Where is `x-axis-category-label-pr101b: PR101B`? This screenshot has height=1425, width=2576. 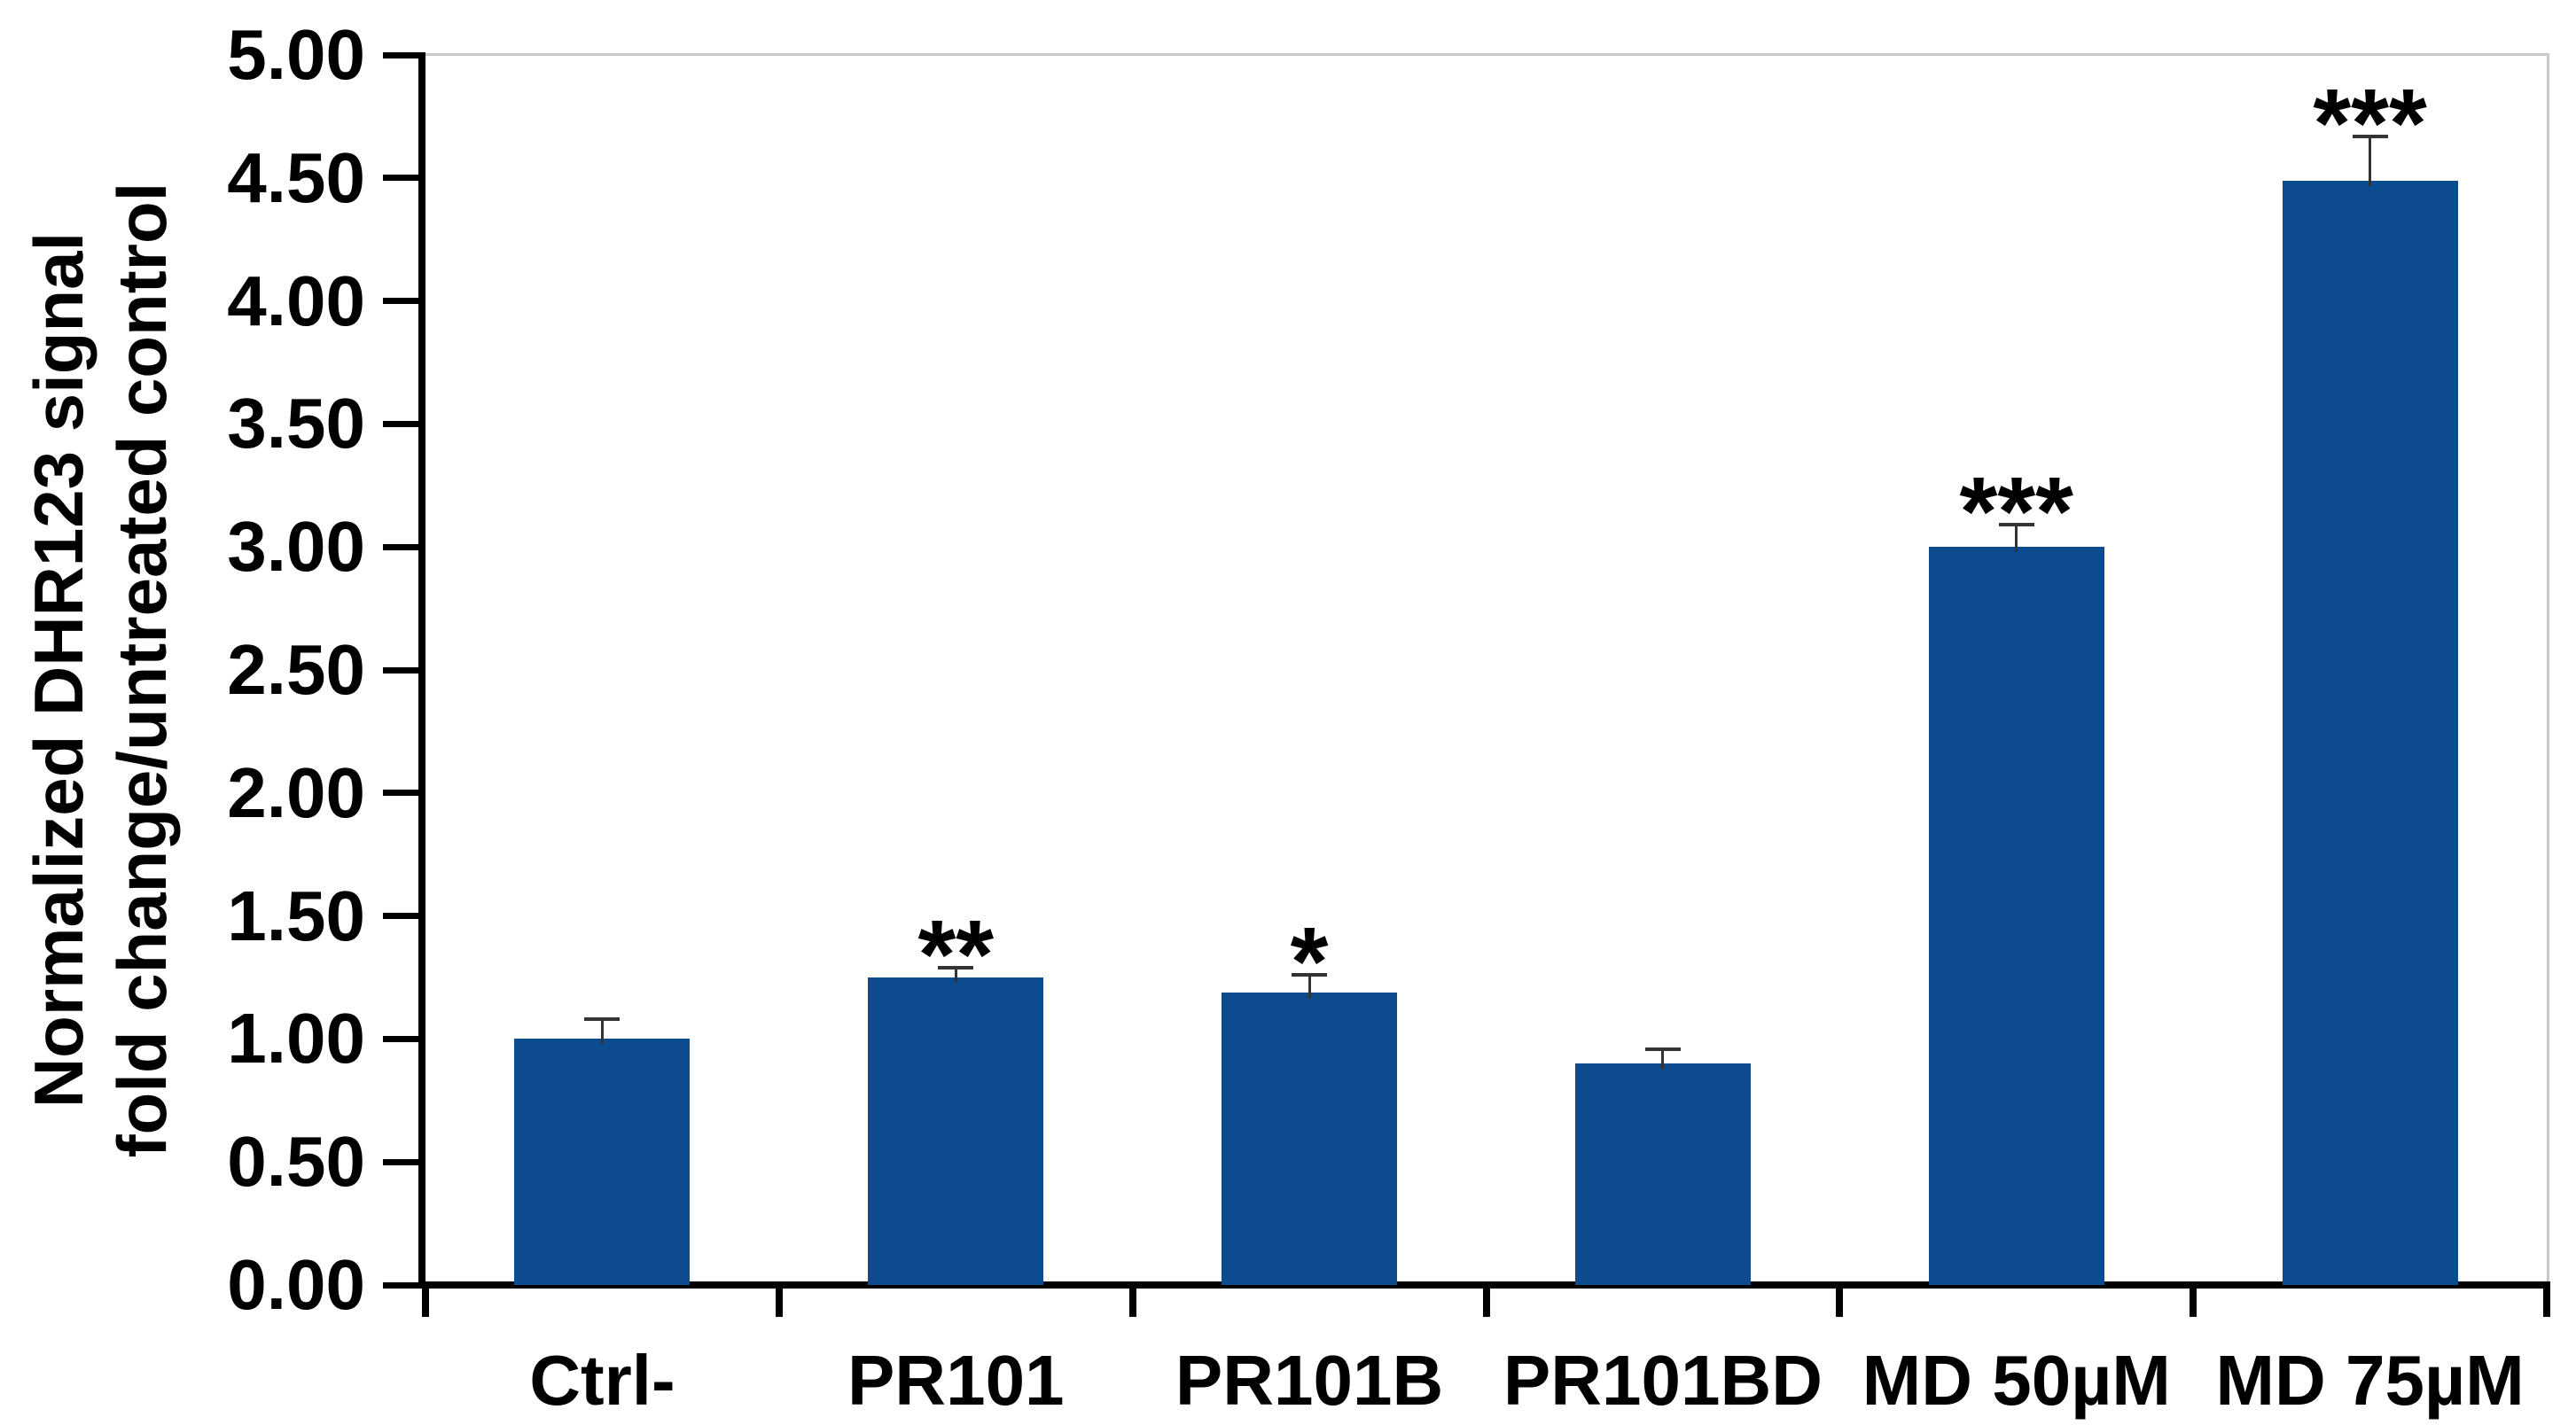 x-axis-category-label-pr101b: PR101B is located at coordinates (1309, 1380).